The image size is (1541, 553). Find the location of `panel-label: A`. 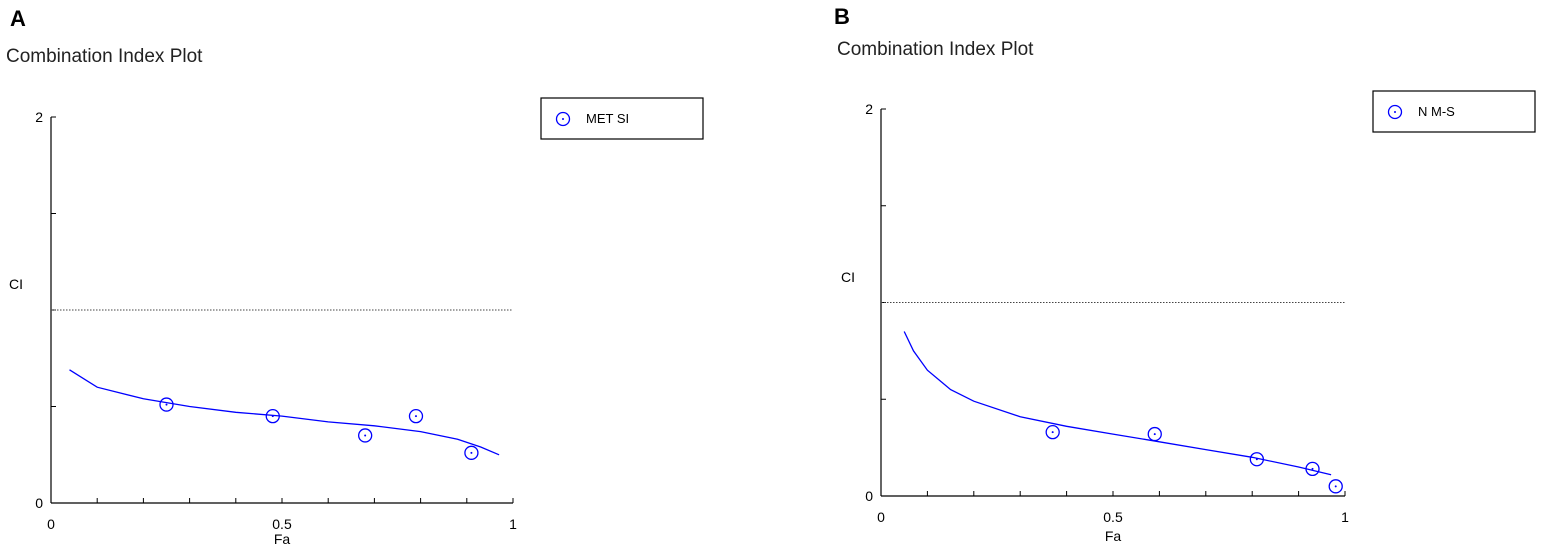

panel-label: A is located at coordinates (18, 18).